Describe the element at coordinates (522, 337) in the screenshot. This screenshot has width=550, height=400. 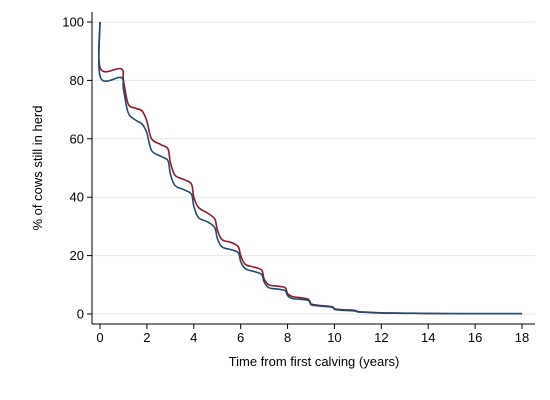
I see `x-tick-label: 18` at that location.